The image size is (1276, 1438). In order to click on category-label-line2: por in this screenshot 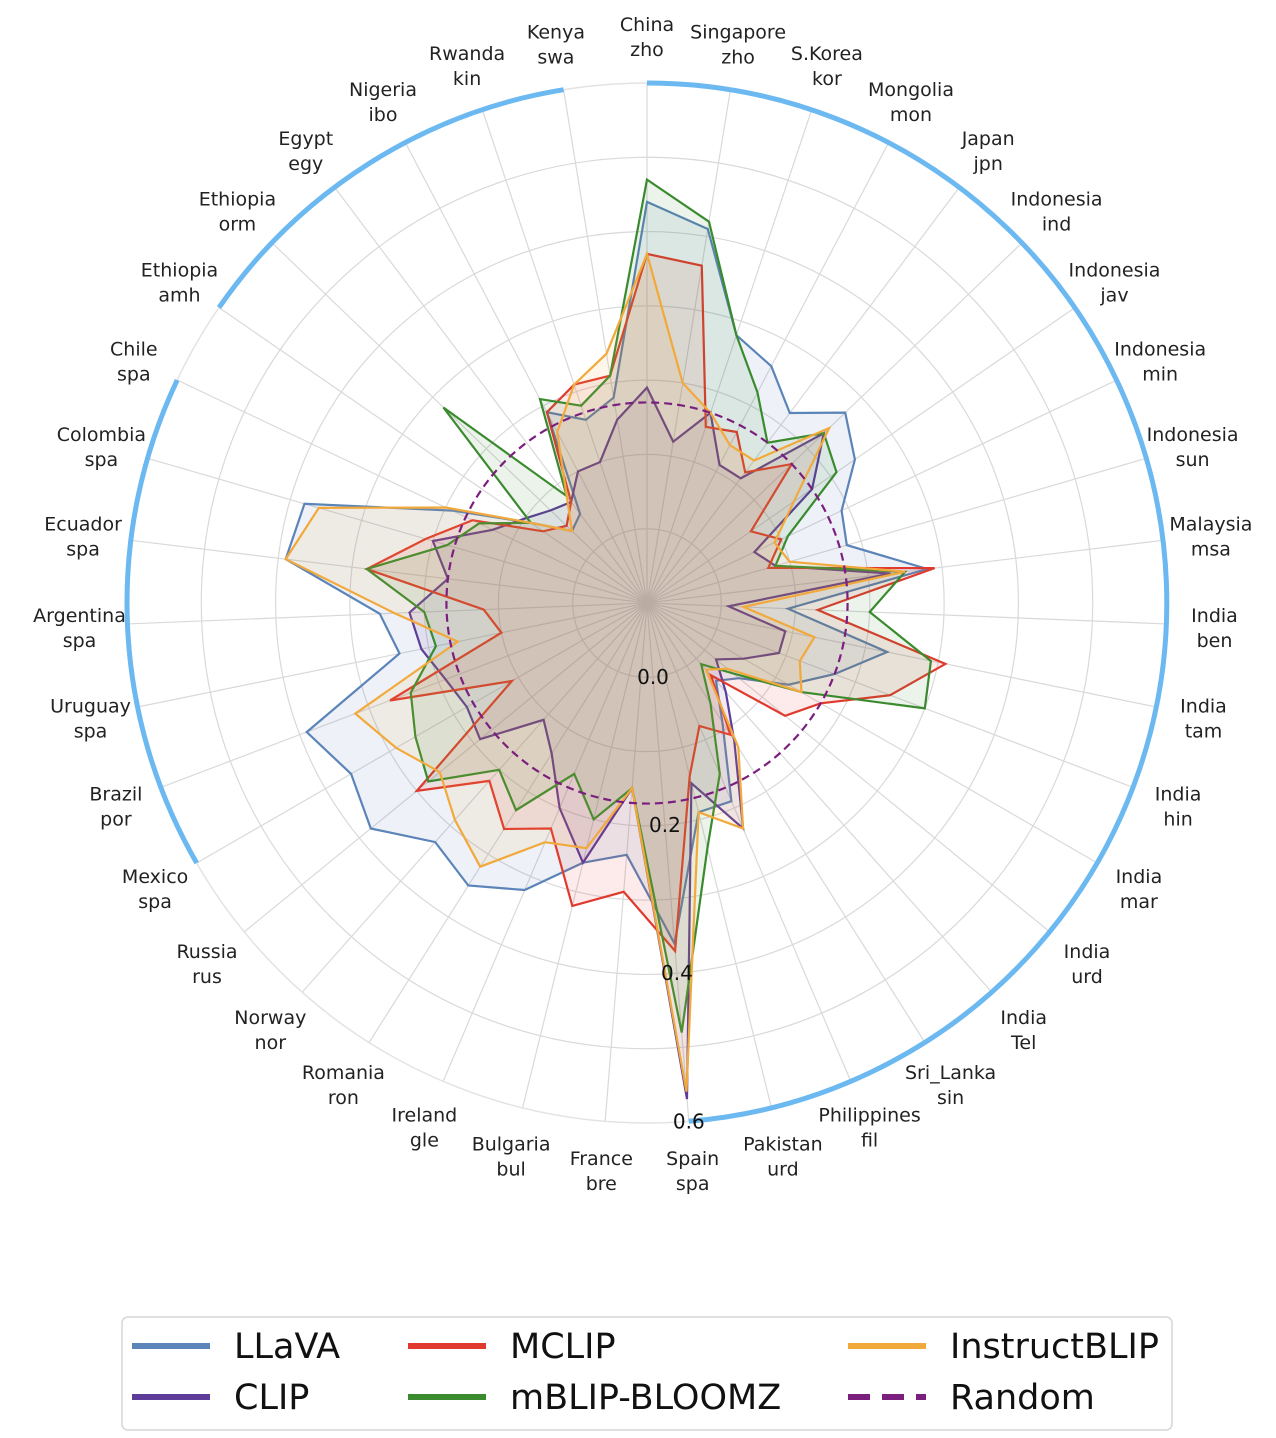, I will do `click(116, 819)`.